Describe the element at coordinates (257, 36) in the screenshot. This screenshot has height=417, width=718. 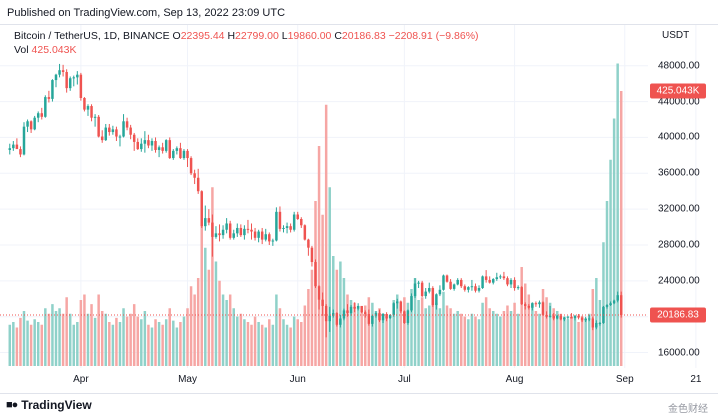
I see `high-value: 22799.00` at that location.